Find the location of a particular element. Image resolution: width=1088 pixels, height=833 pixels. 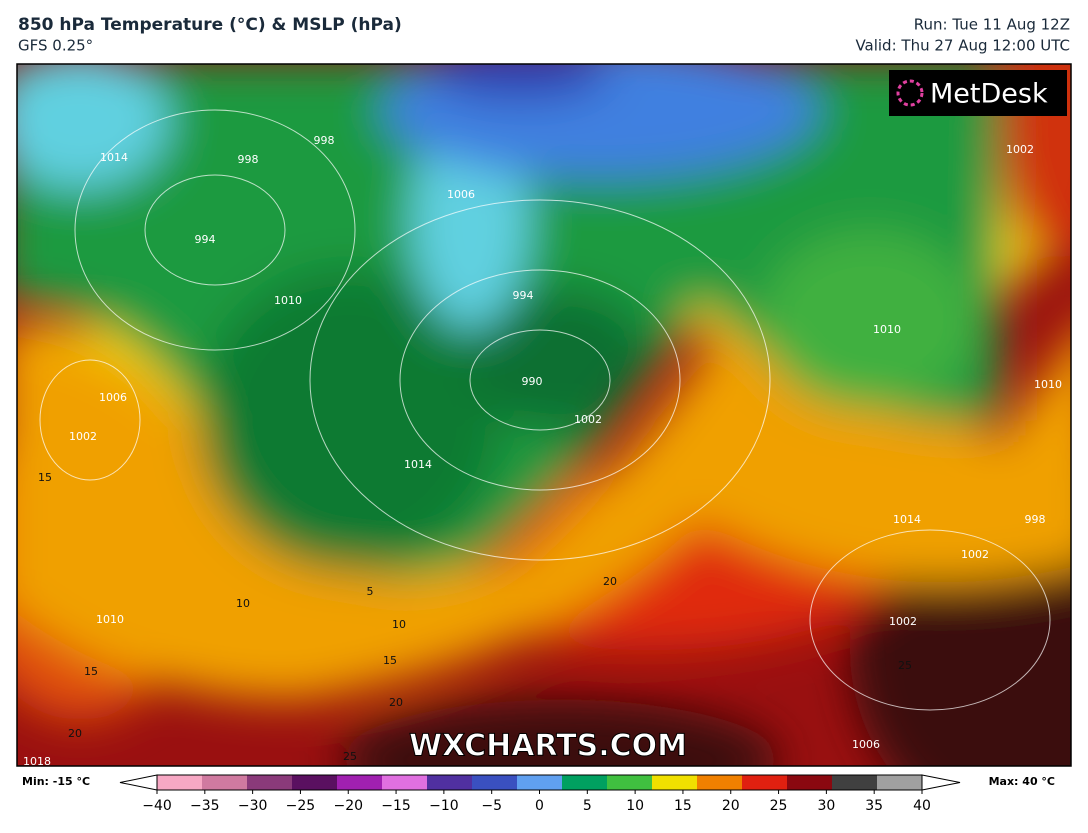

colorbar-tick-label: −20 is located at coordinates (348, 806).